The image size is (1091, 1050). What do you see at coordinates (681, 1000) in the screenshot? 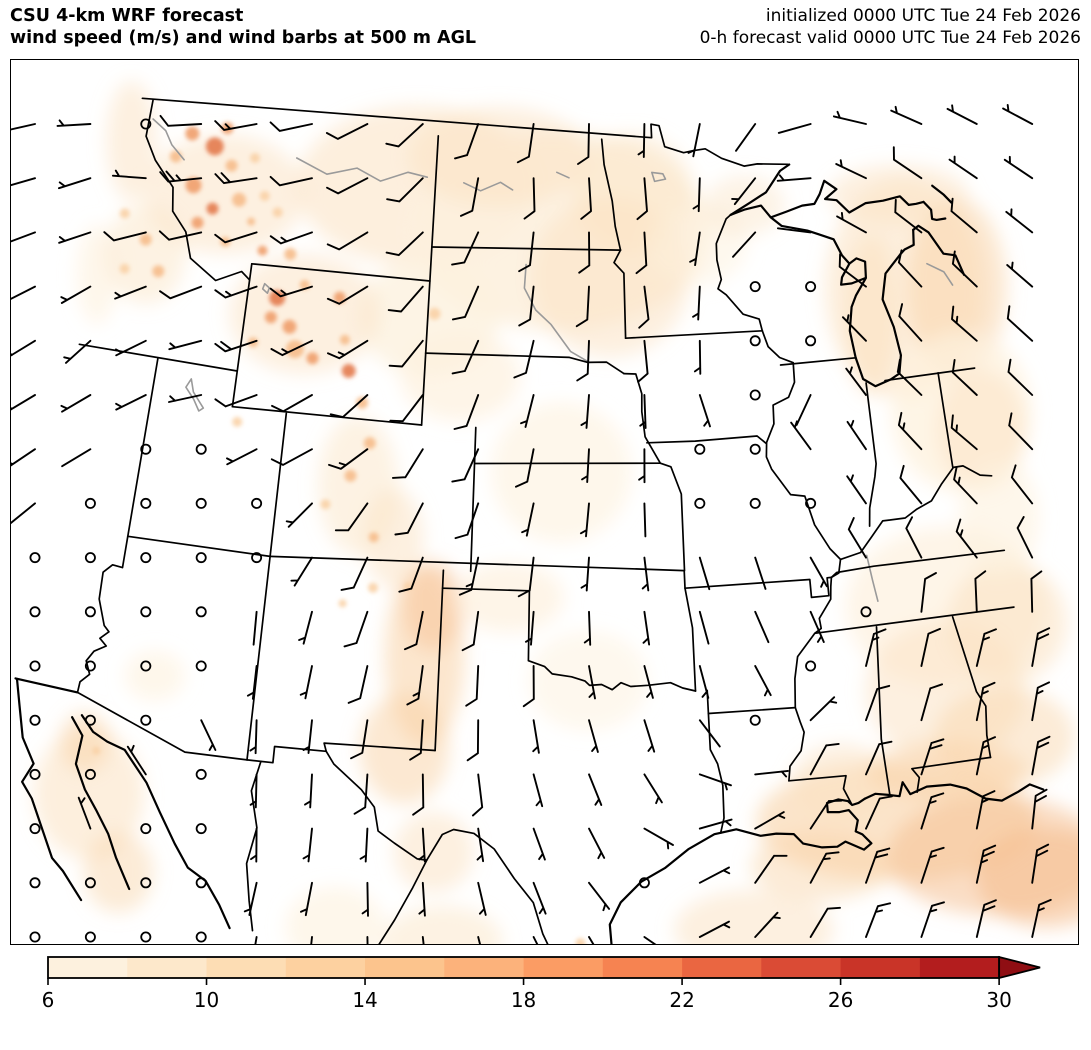
I see `svg-text: 22` at bounding box center [681, 1000].